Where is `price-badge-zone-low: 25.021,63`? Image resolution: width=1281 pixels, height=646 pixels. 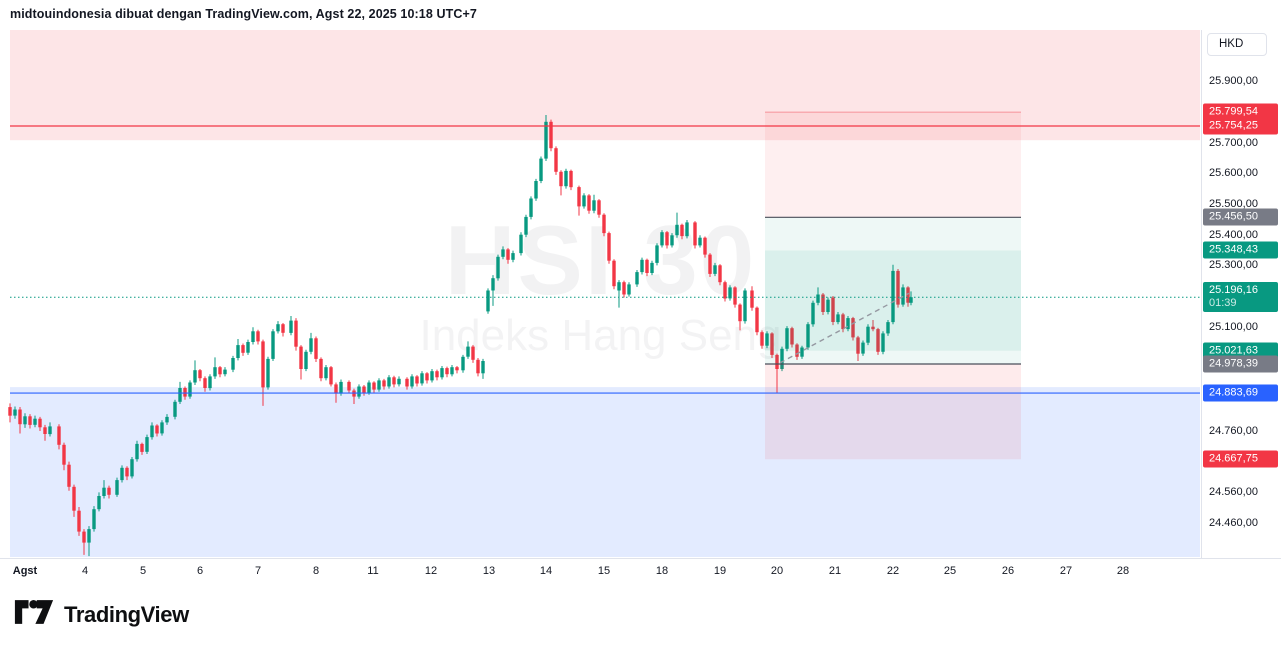 price-badge-zone-low: 25.021,63 is located at coordinates (1240, 351).